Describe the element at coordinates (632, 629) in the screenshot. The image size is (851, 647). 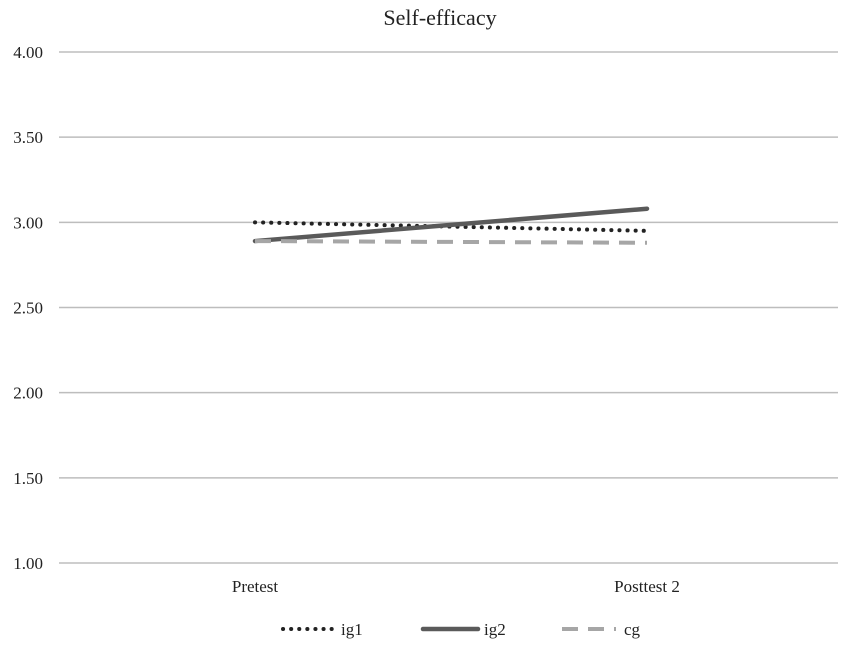
I see `legend-label-cg: cg` at that location.